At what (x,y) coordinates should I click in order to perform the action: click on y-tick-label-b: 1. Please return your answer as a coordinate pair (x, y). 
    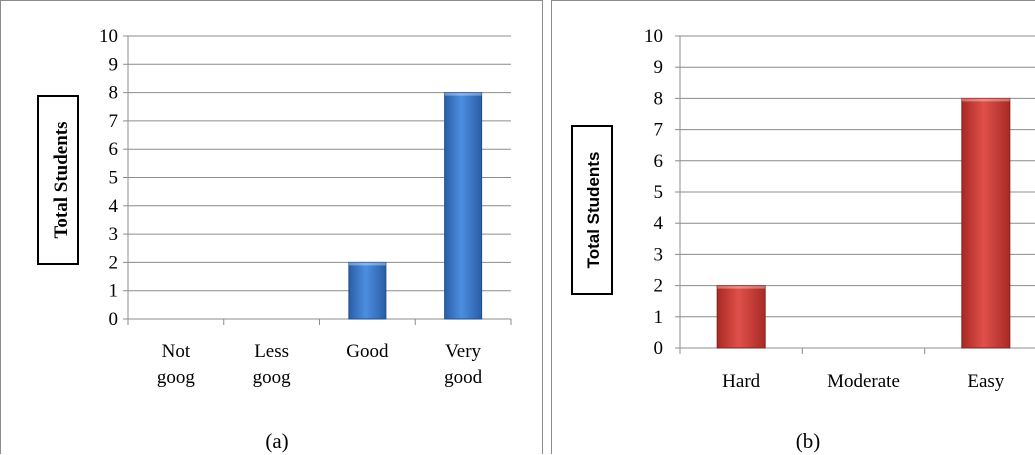
    Looking at the image, I should click on (659, 317).